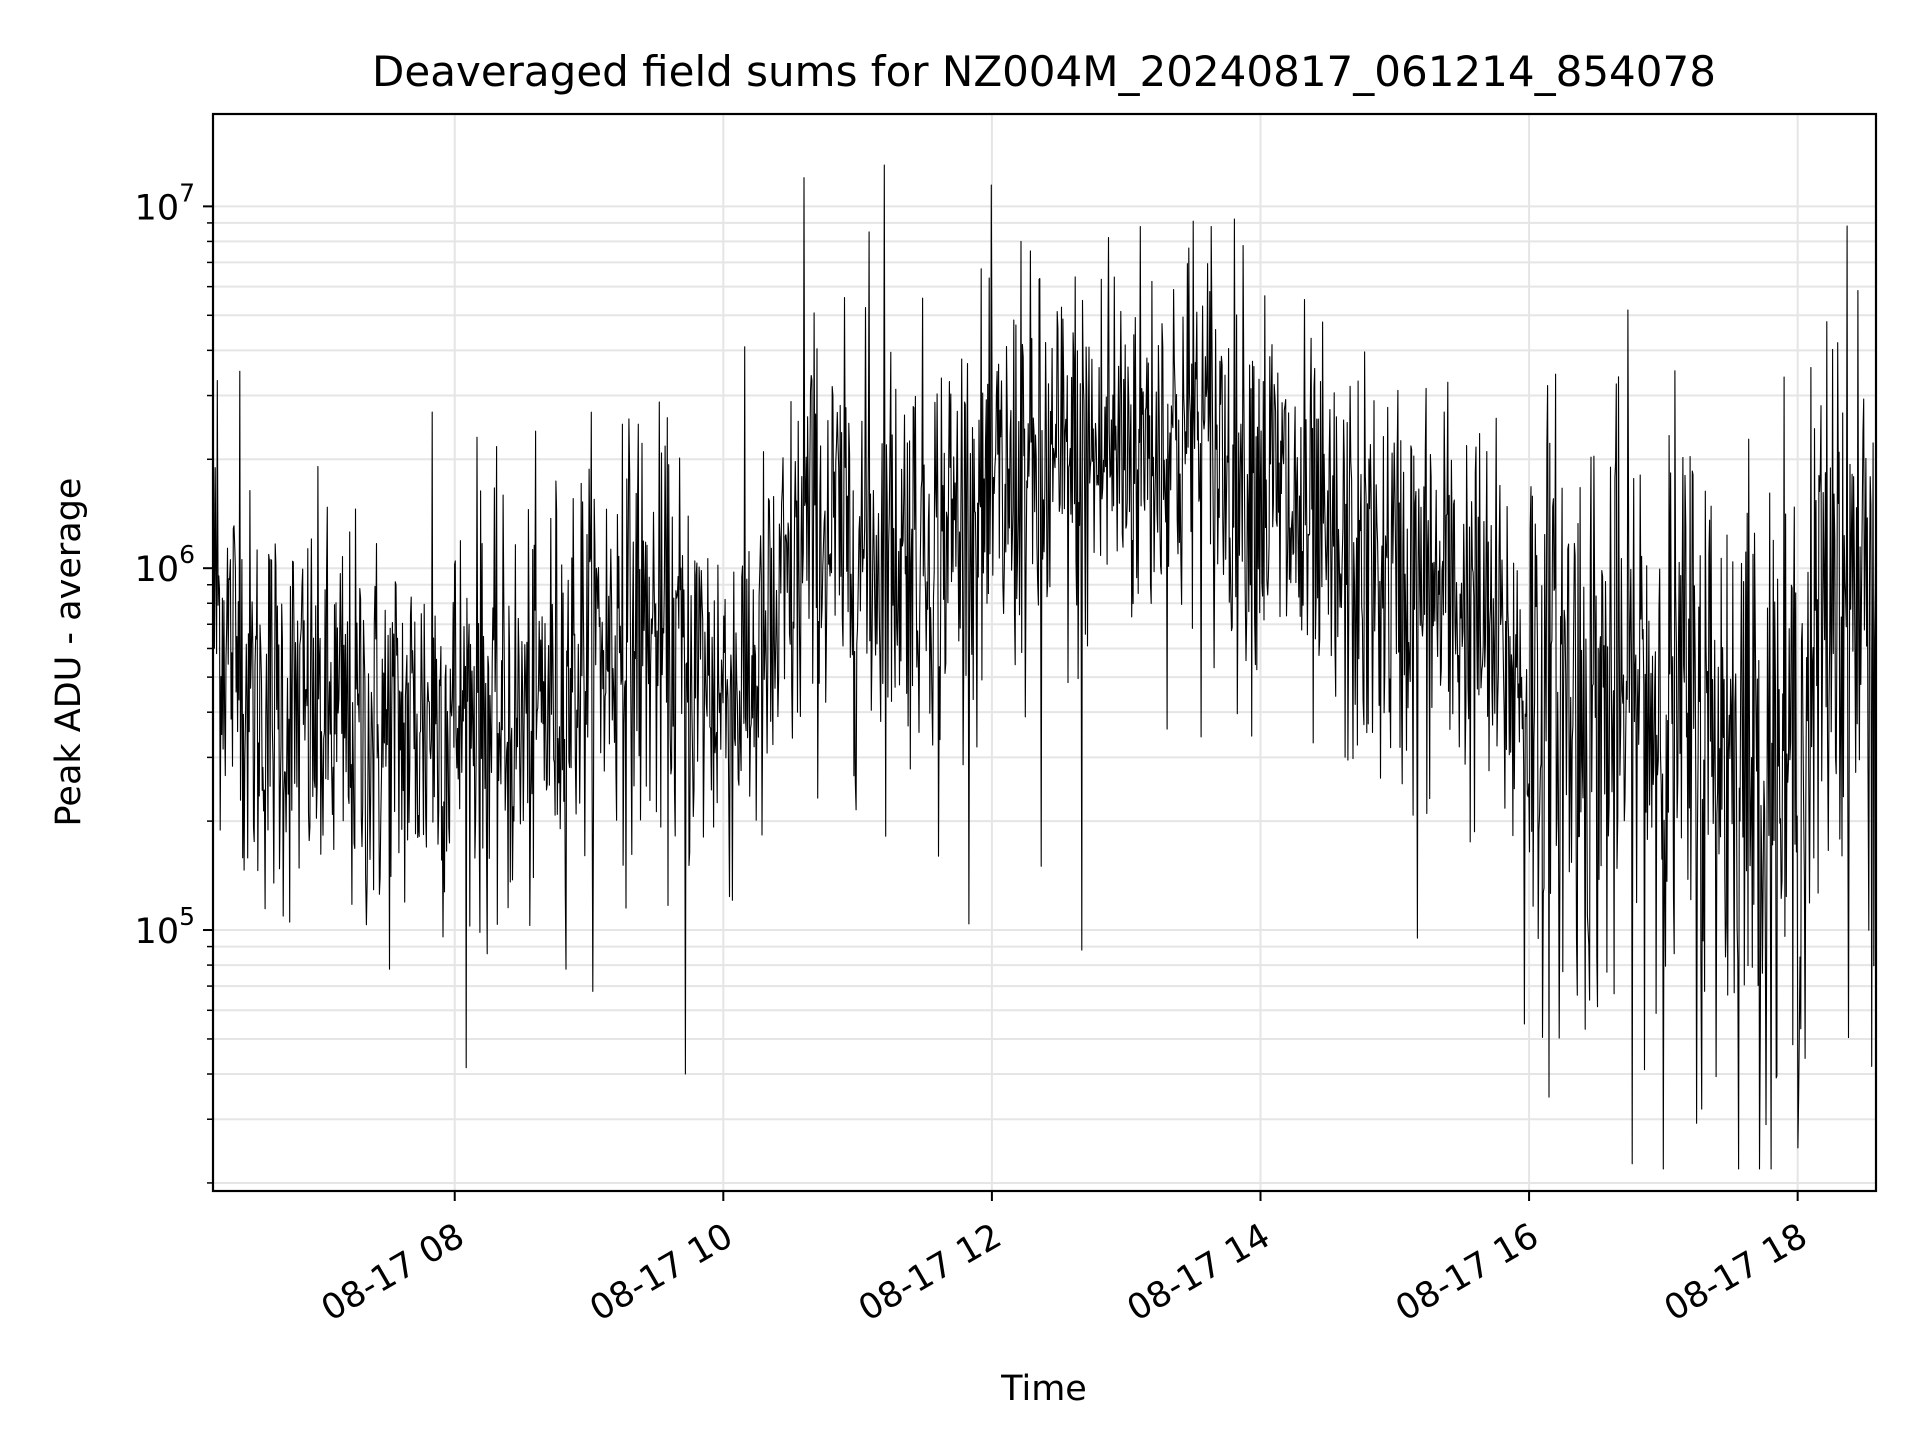 Image resolution: width=1920 pixels, height=1445 pixels. Describe the element at coordinates (69, 652) in the screenshot. I see `y-axis-label: Peak ADU - average` at that location.